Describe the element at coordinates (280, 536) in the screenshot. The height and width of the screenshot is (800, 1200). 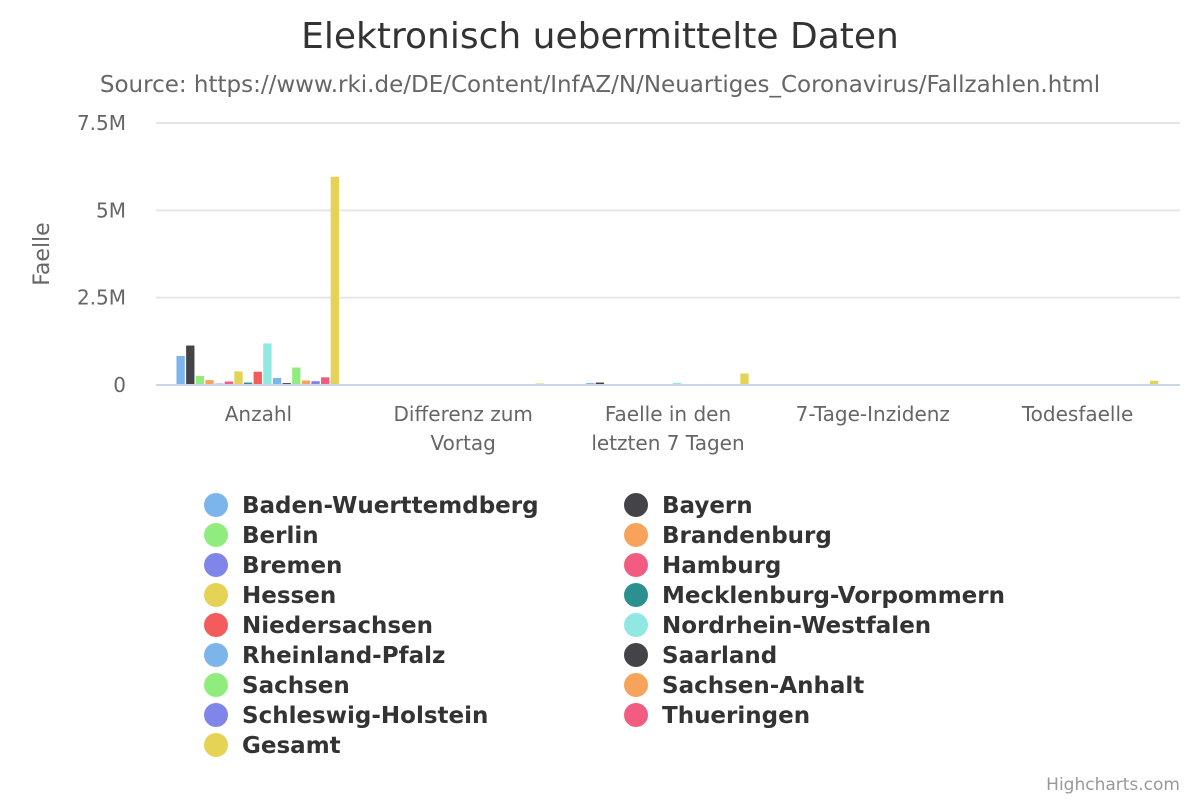
I see `legend-label: Berlin` at that location.